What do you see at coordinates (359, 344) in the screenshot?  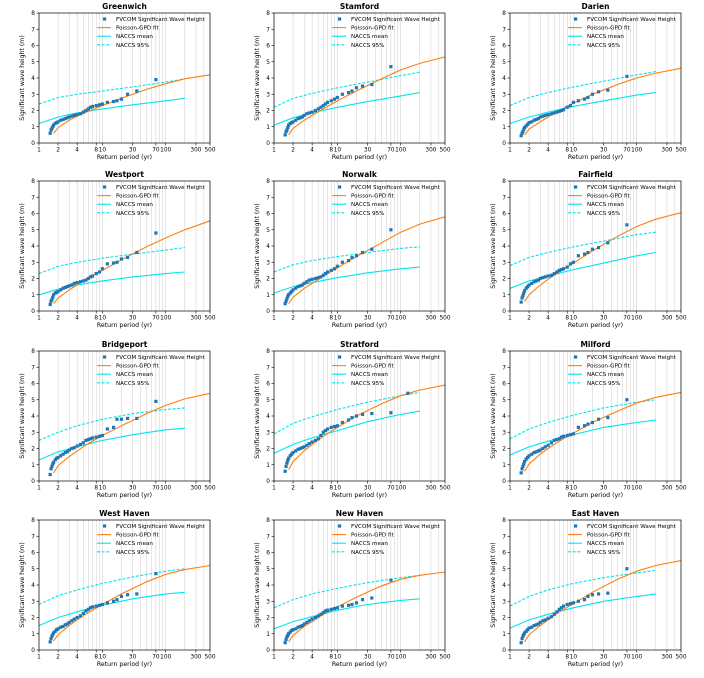 I see `subplot-title: Stratford` at bounding box center [359, 344].